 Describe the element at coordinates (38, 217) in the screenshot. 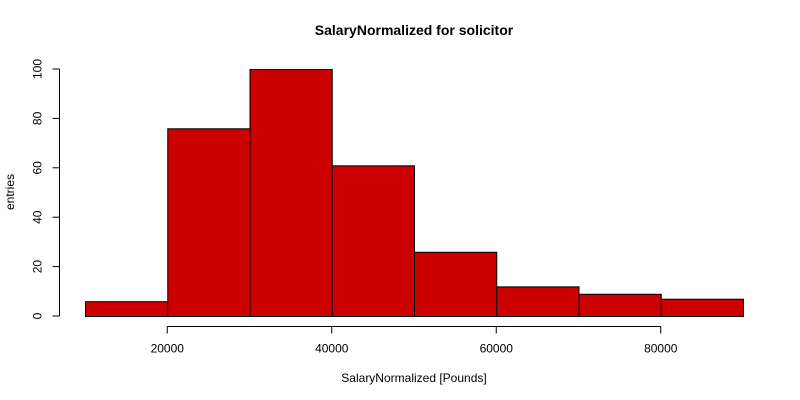

I see `y-tick-label: 40` at that location.